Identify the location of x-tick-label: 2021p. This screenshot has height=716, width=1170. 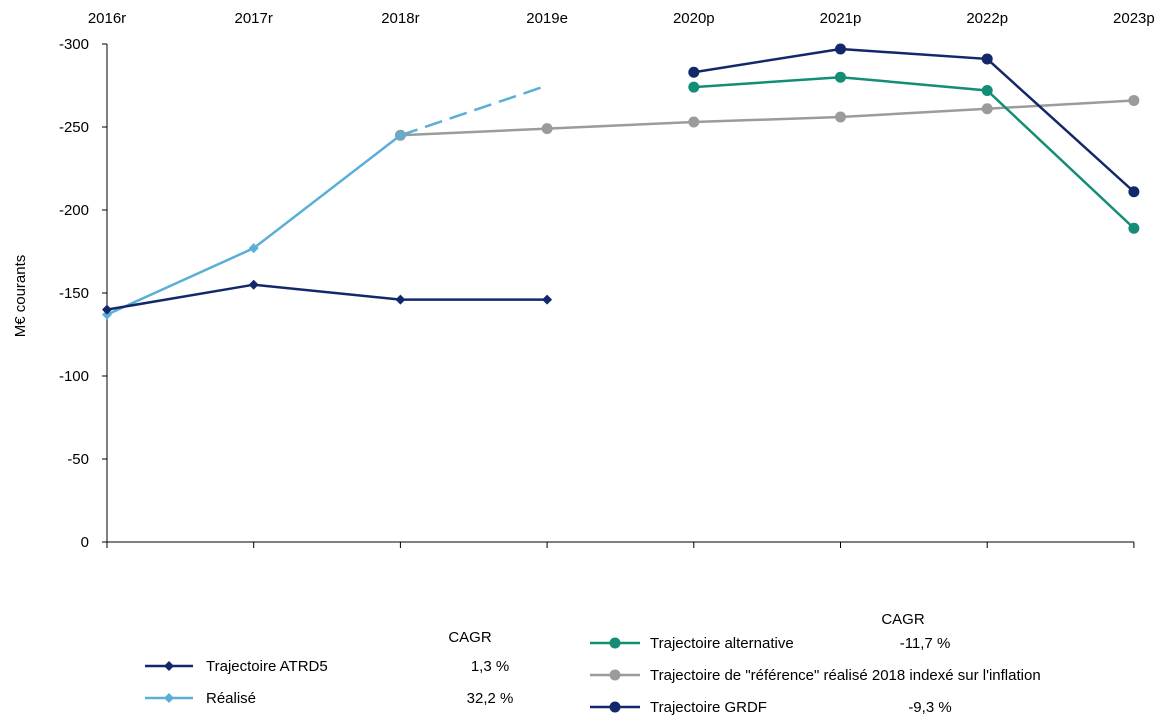
(841, 18).